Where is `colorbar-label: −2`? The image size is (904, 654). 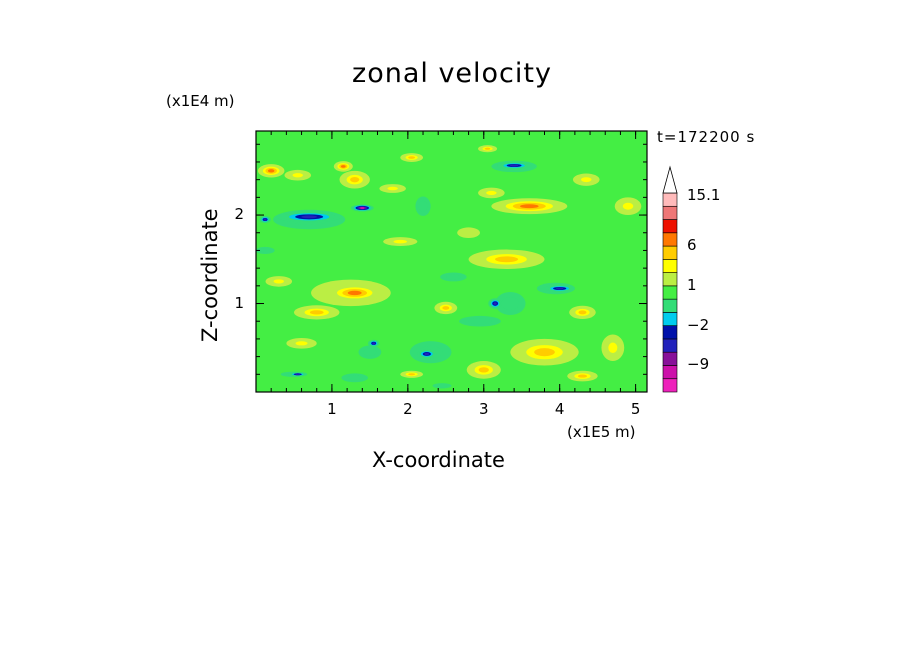 colorbar-label: −2 is located at coordinates (698, 324).